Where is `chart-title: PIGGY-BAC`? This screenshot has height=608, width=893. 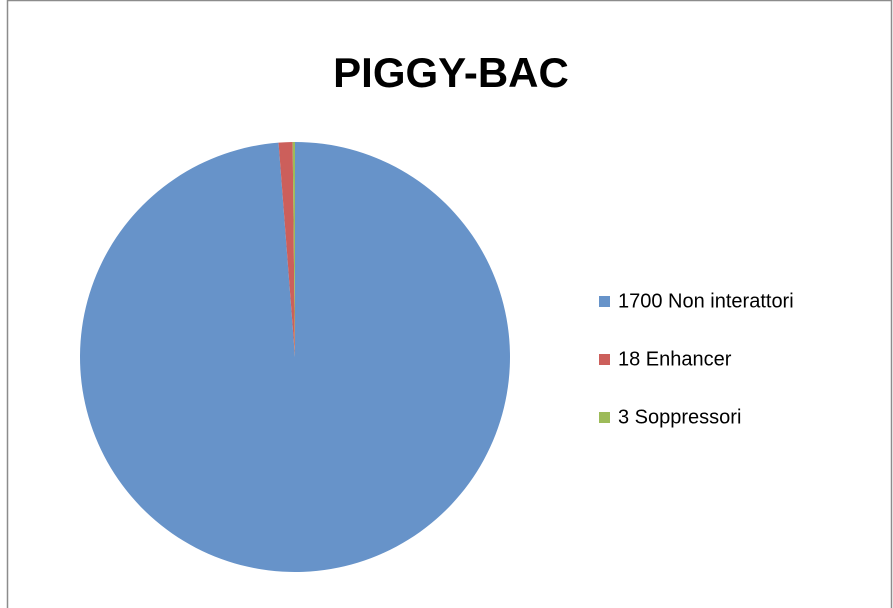
chart-title: PIGGY-BAC is located at coordinates (451, 72).